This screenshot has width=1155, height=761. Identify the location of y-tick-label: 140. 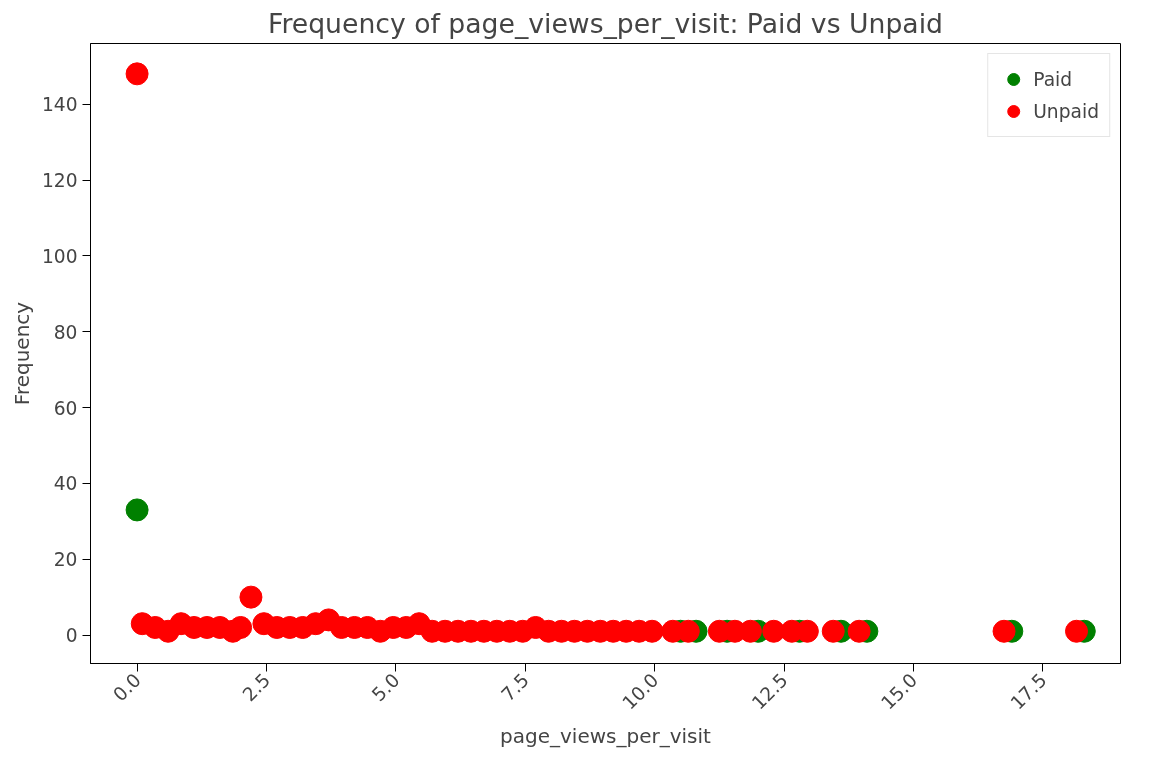
(59, 105).